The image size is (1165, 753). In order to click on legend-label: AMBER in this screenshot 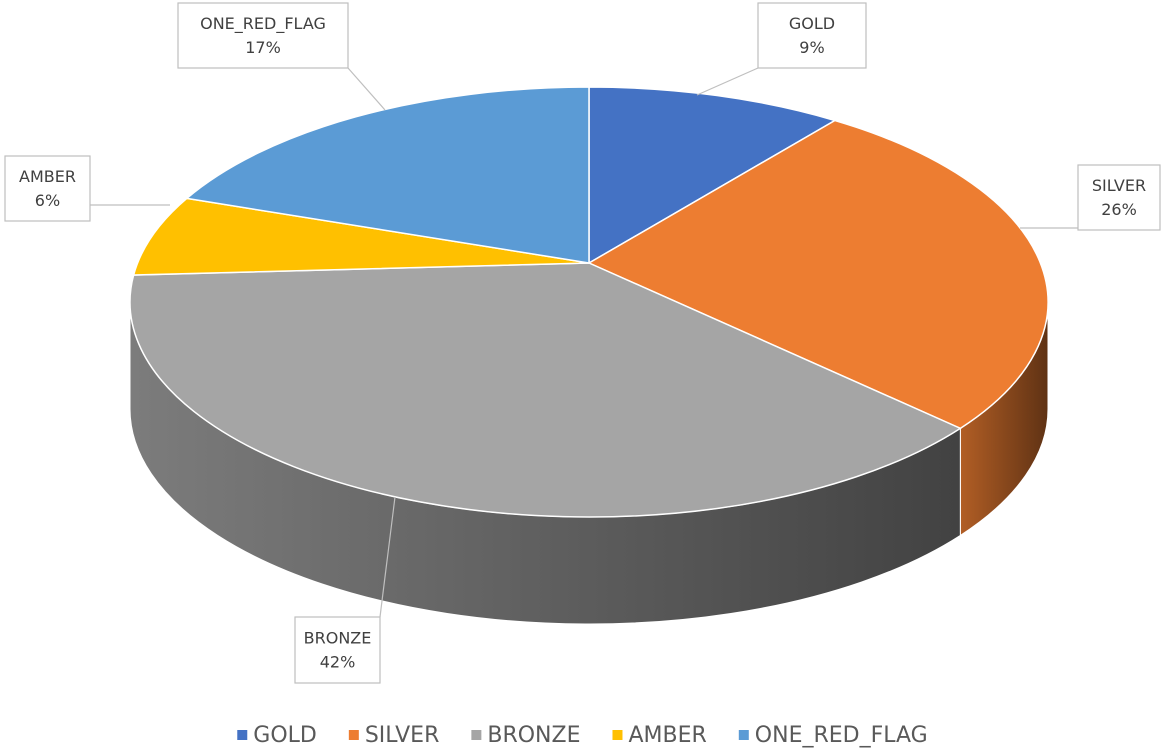, I will do `click(667, 735)`.